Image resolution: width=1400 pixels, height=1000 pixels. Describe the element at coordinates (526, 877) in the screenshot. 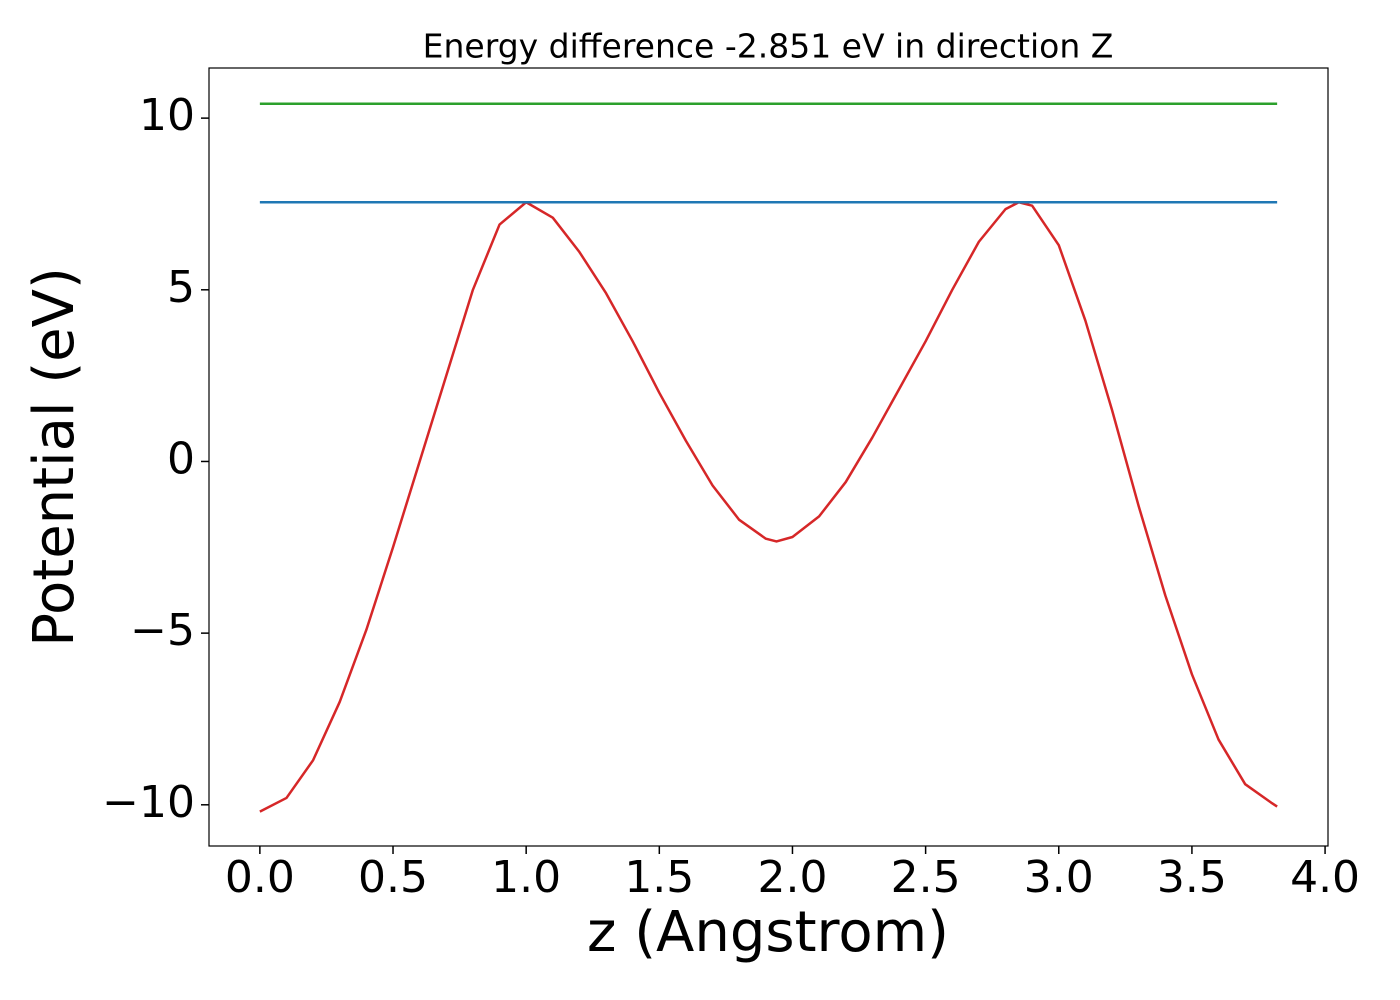

I see `x-tick-label: 1.0` at that location.